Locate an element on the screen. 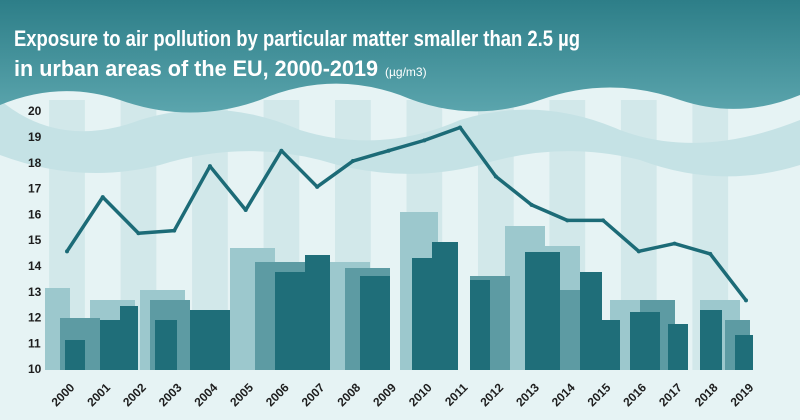 Image resolution: width=800 pixels, height=420 pixels. y-tick-label: 13 is located at coordinates (35, 292).